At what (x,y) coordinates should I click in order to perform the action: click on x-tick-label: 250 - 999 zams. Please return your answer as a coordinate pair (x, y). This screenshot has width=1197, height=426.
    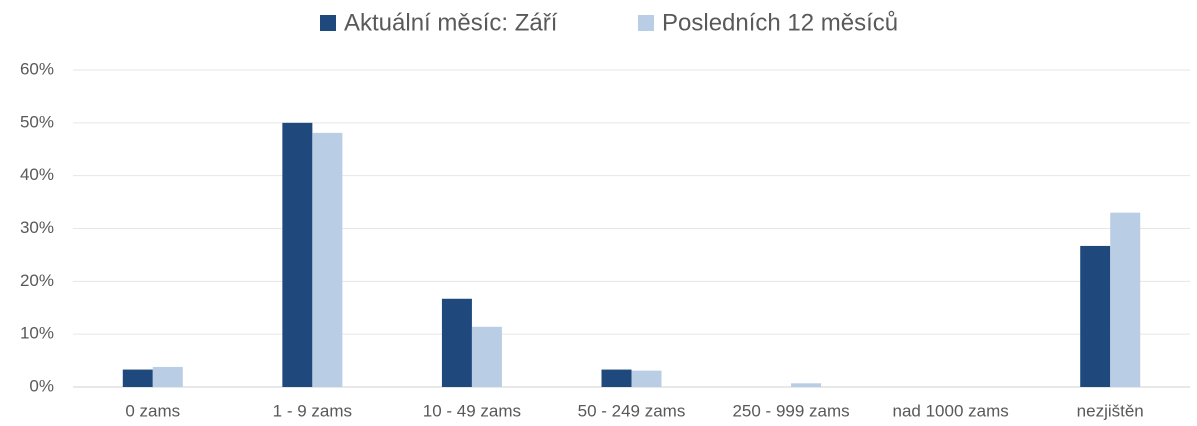
    Looking at the image, I should click on (790, 410).